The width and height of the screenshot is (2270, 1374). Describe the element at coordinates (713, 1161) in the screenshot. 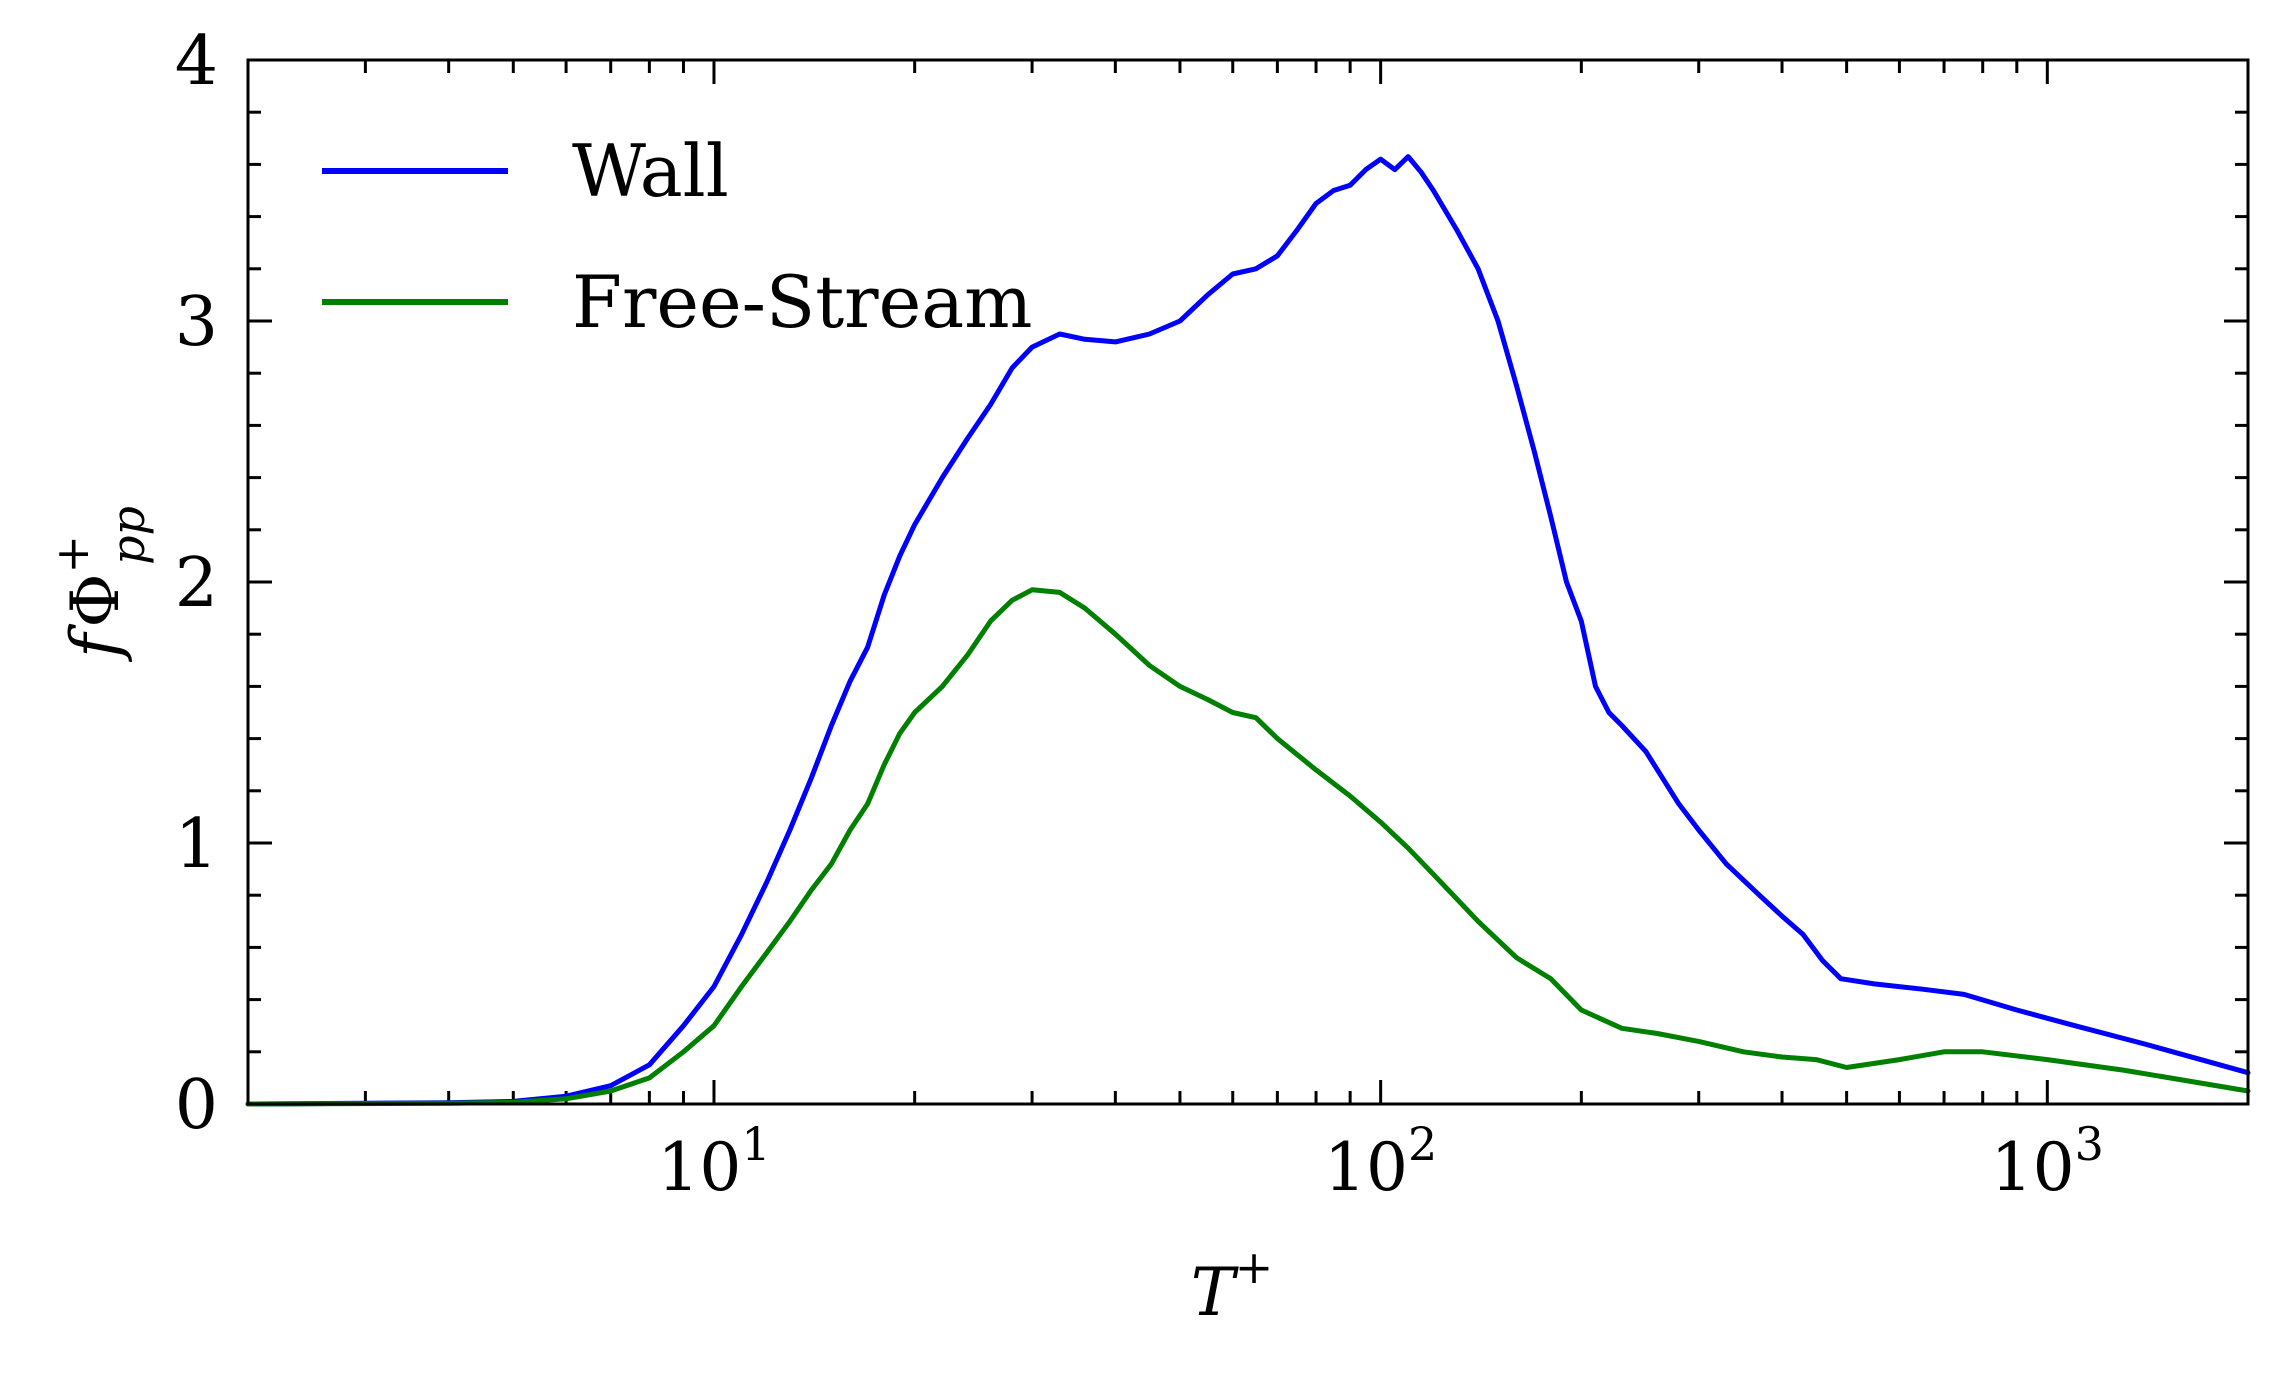

I see `x-tick-label: 10¹` at that location.